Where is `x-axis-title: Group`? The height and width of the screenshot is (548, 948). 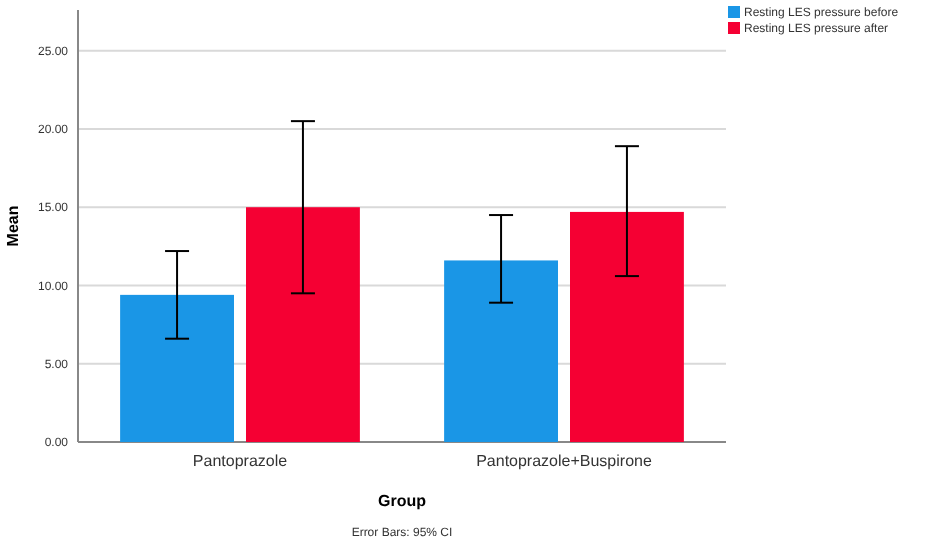 x-axis-title: Group is located at coordinates (402, 501).